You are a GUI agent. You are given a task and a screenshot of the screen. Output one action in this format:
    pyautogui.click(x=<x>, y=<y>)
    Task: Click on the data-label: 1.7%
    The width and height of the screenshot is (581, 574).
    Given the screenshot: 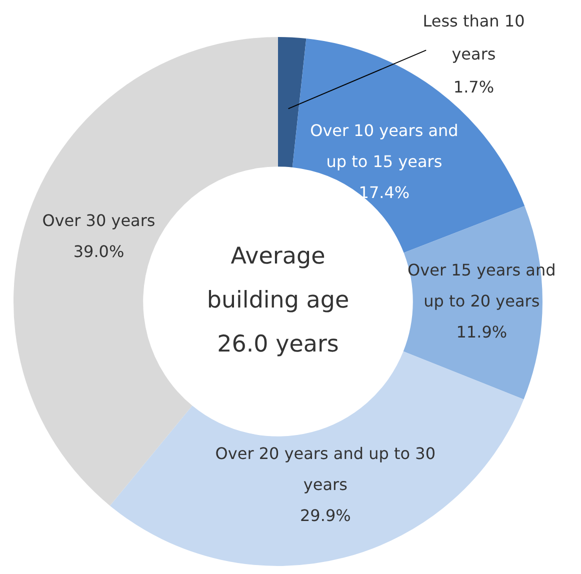 What is the action you would take?
    pyautogui.click(x=473, y=87)
    